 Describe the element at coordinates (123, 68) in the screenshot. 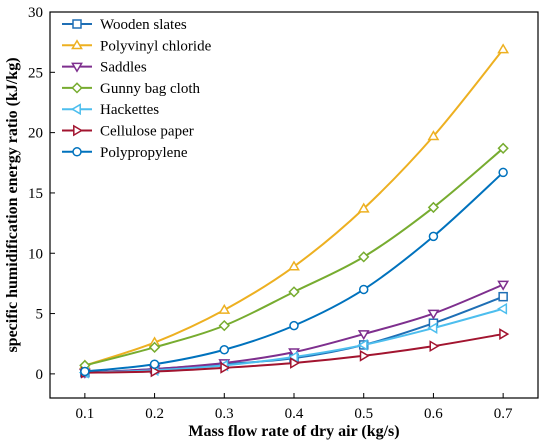

I see `legend-label: Saddles` at that location.